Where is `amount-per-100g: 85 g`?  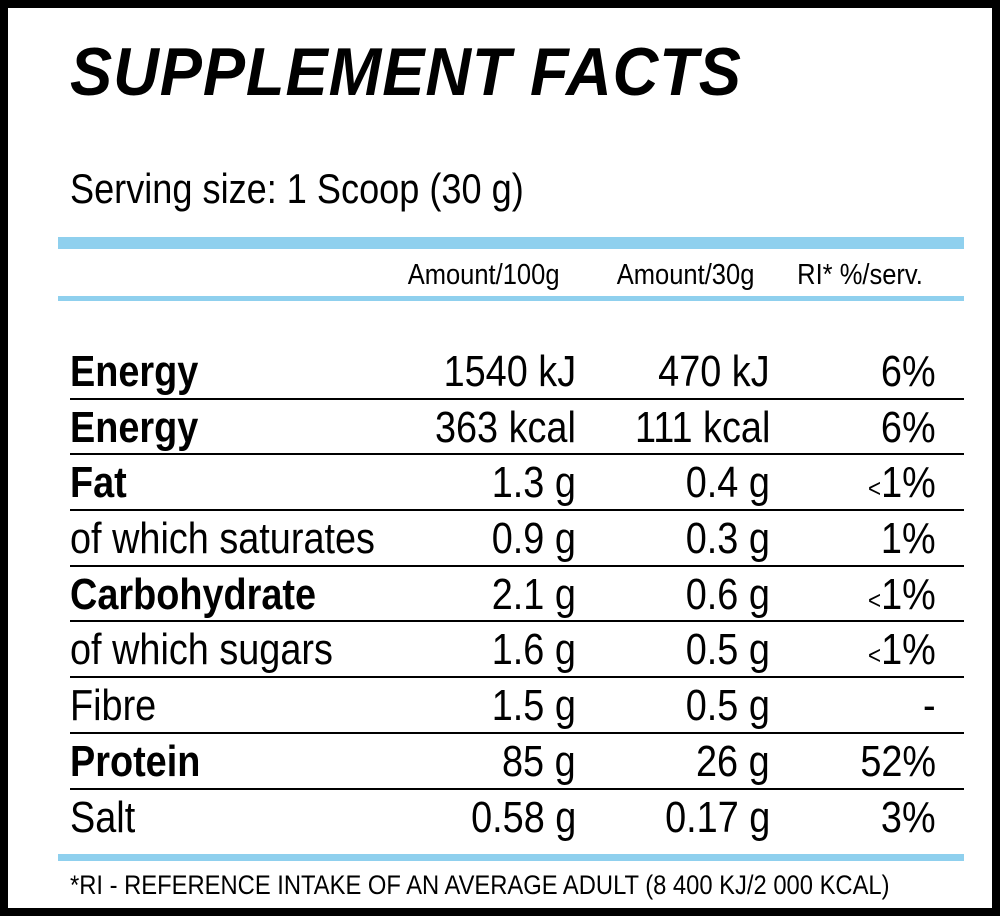
amount-per-100g: 85 g is located at coordinates (539, 761).